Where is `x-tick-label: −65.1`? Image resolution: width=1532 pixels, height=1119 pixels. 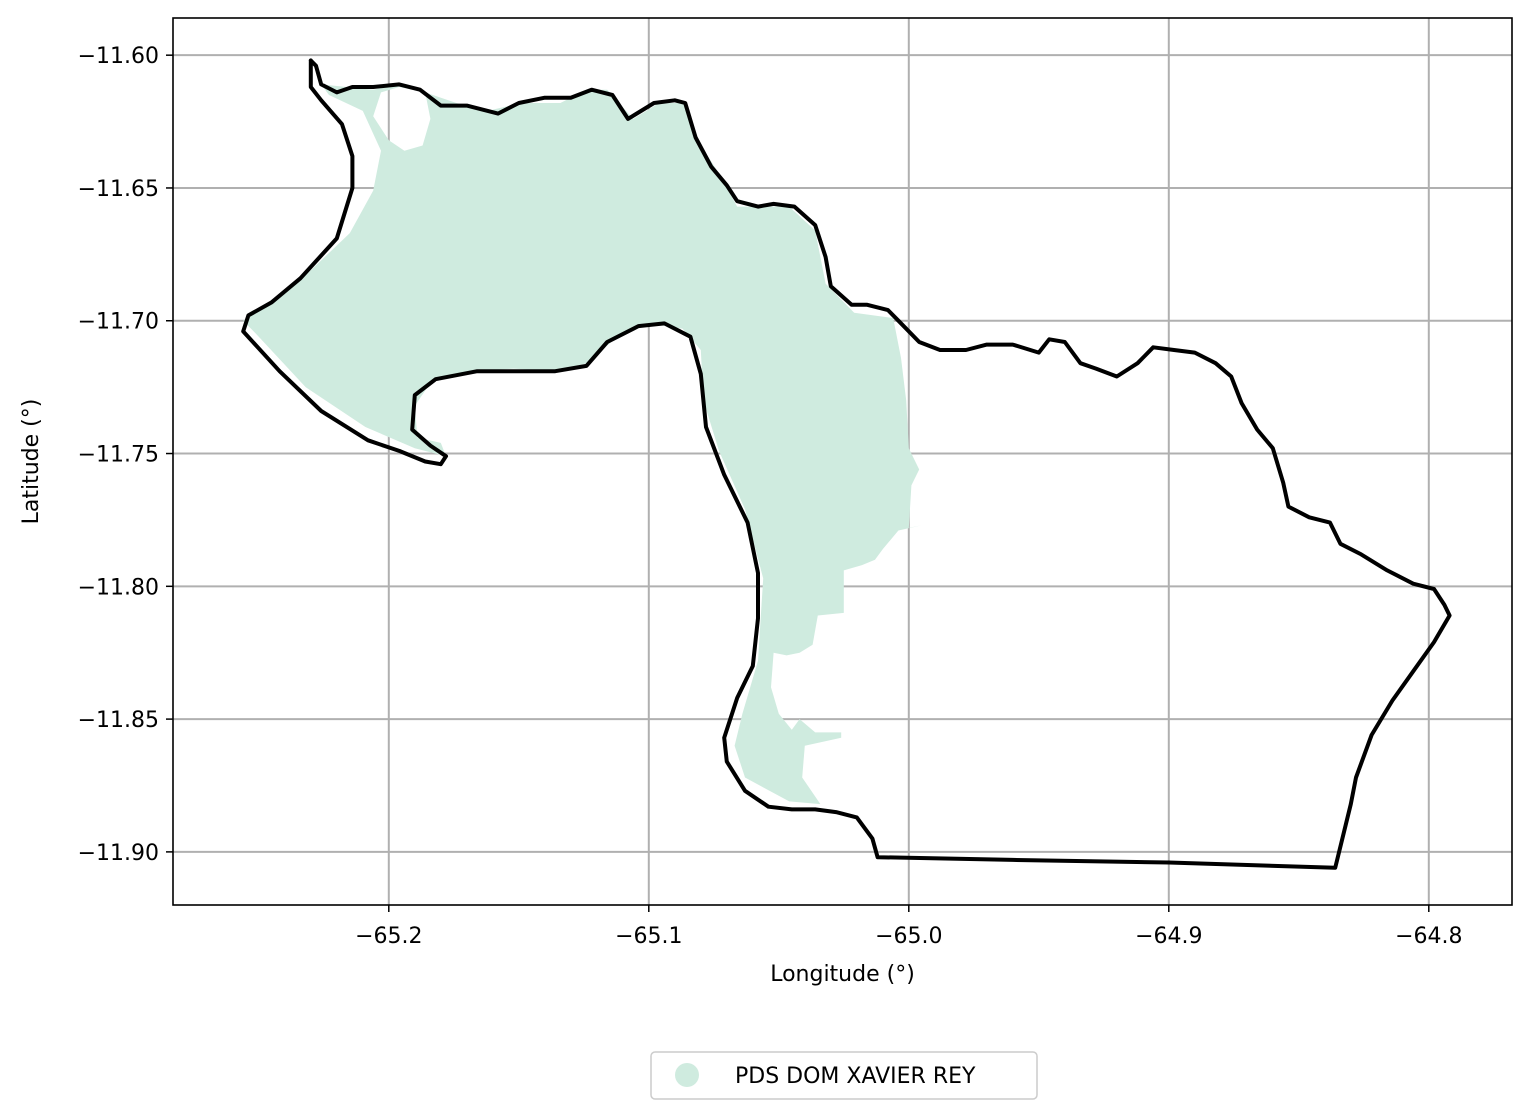
x-tick-label: −65.1 is located at coordinates (648, 936).